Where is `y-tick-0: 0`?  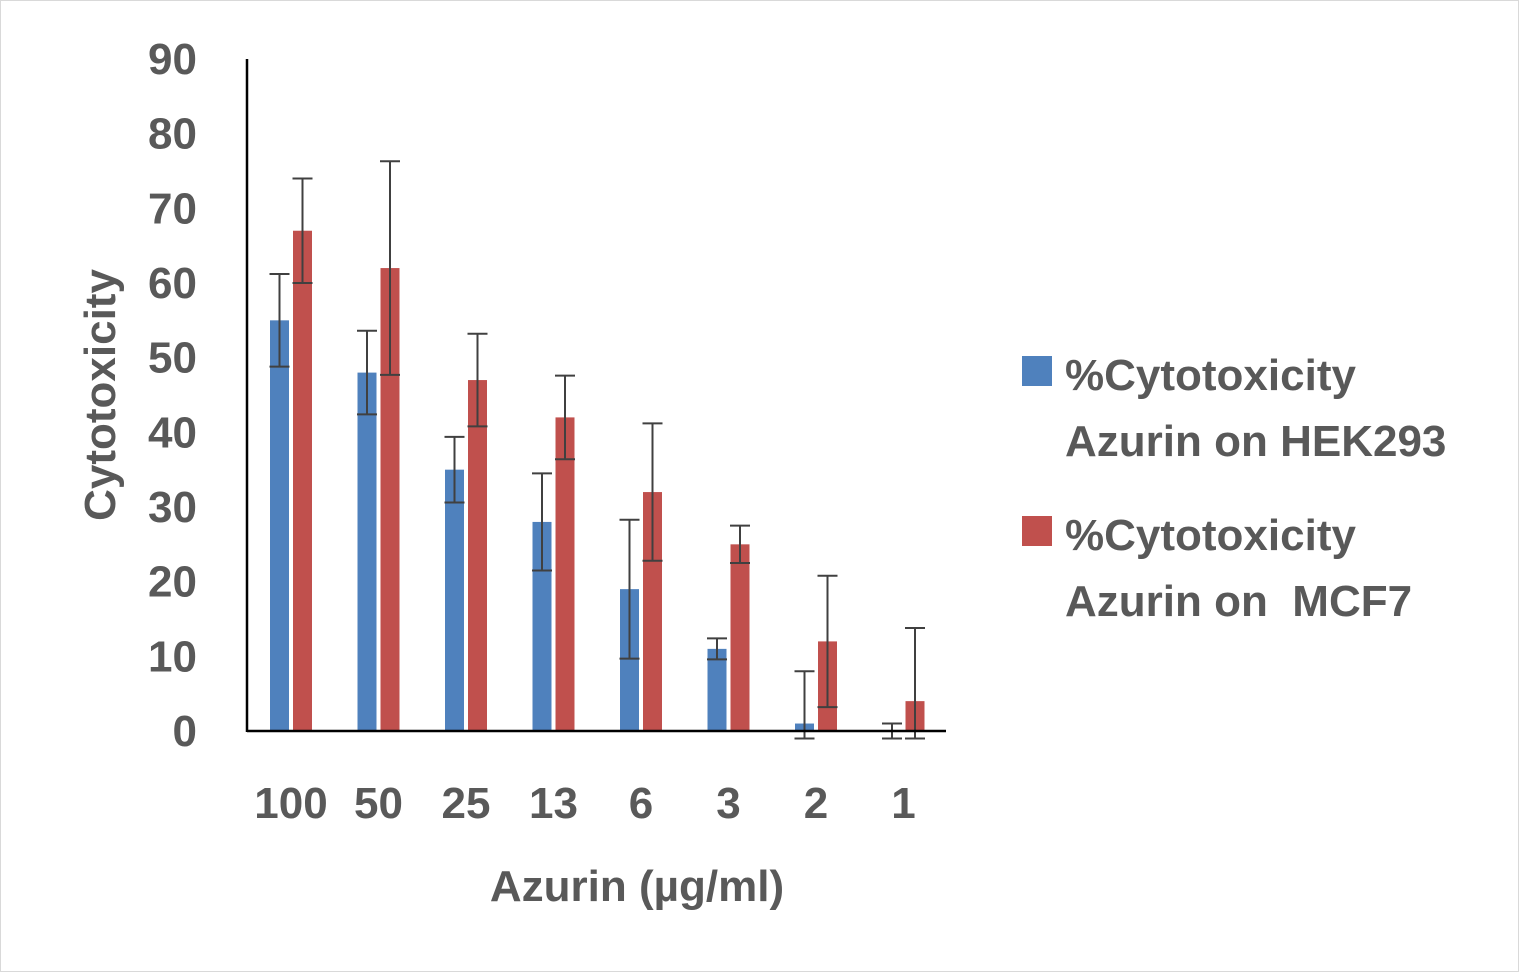 y-tick-0: 0 is located at coordinates (185, 731).